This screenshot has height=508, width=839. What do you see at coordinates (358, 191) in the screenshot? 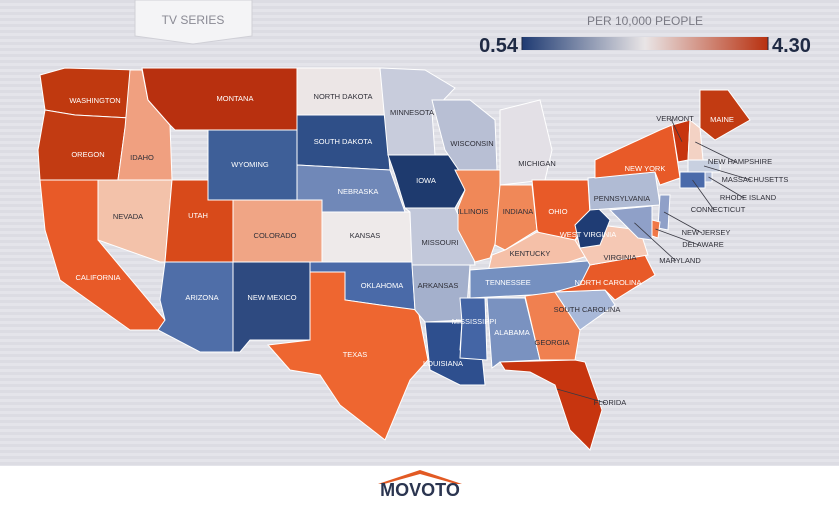
I see `state-label: NEBRASKA` at bounding box center [358, 191].